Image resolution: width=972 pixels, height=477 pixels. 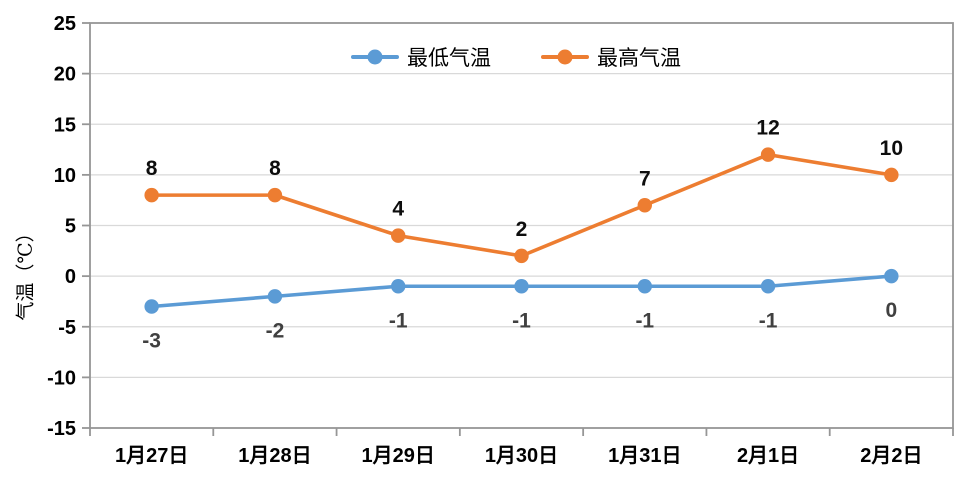 I want to click on x-category-label: 1月27日, so click(x=151, y=456).